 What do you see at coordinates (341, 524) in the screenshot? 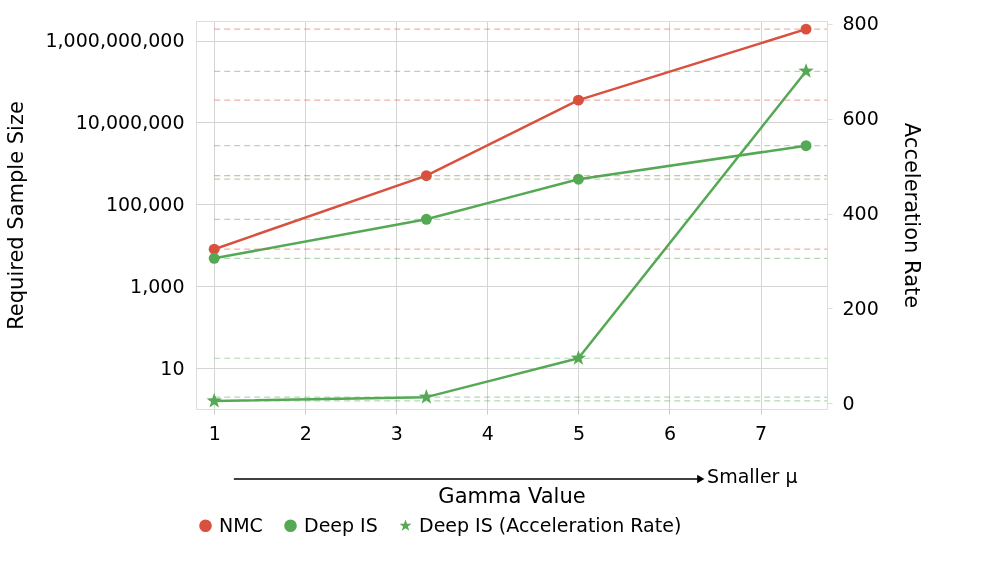
I see `legend-label: Deep IS` at bounding box center [341, 524].